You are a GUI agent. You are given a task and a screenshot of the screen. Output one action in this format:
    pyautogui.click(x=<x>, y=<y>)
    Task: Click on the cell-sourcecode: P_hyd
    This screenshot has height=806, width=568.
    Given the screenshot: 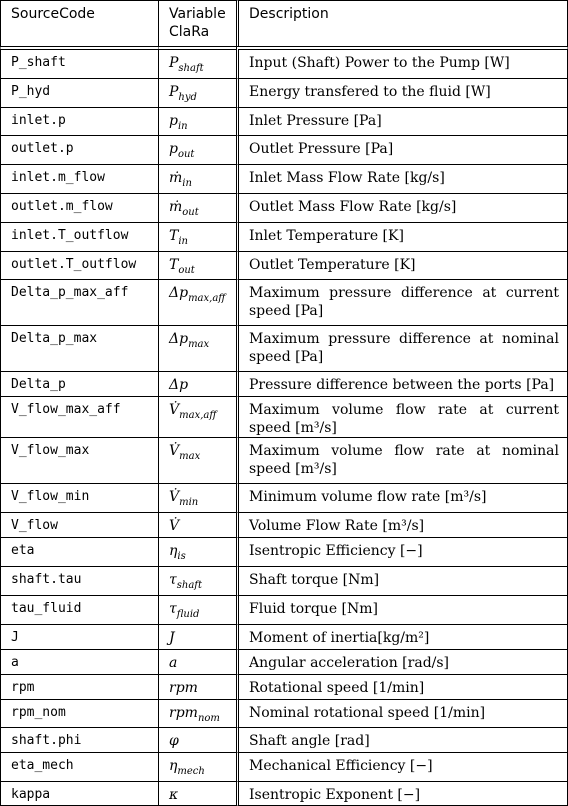 What is the action you would take?
    pyautogui.click(x=79, y=92)
    